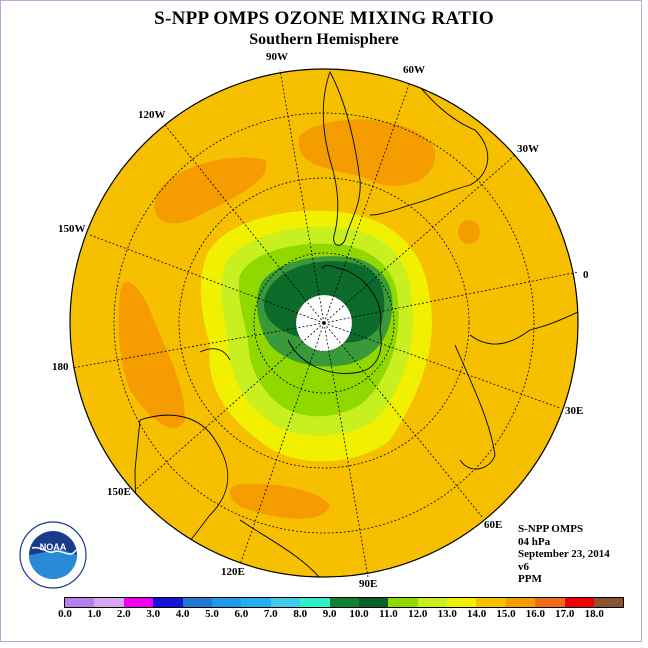 The image size is (648, 648). What do you see at coordinates (506, 614) in the screenshot?
I see `colorbar-tick-label: 15.0` at bounding box center [506, 614].